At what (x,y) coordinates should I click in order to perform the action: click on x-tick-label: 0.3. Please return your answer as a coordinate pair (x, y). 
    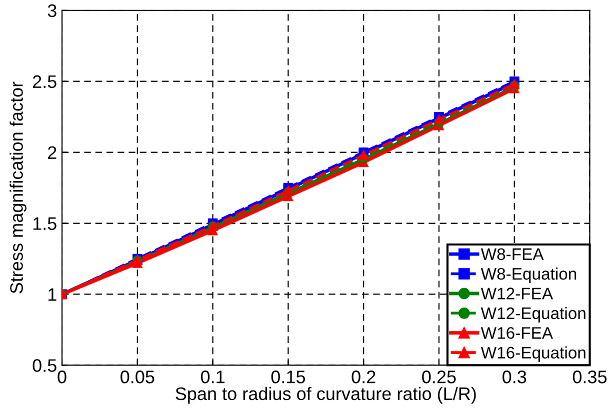
    Looking at the image, I should click on (514, 377).